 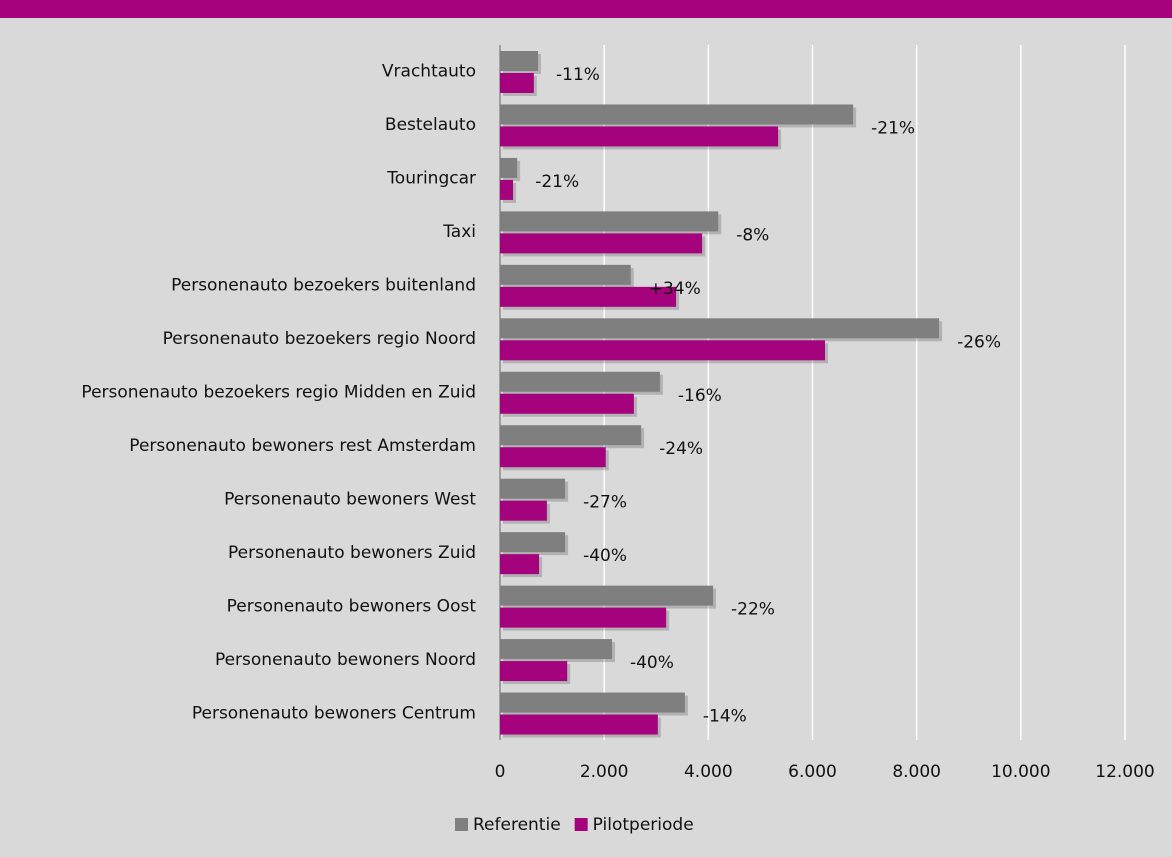 What do you see at coordinates (345, 660) in the screenshot?
I see `y-tick-label: Personenauto bewoners Noord` at bounding box center [345, 660].